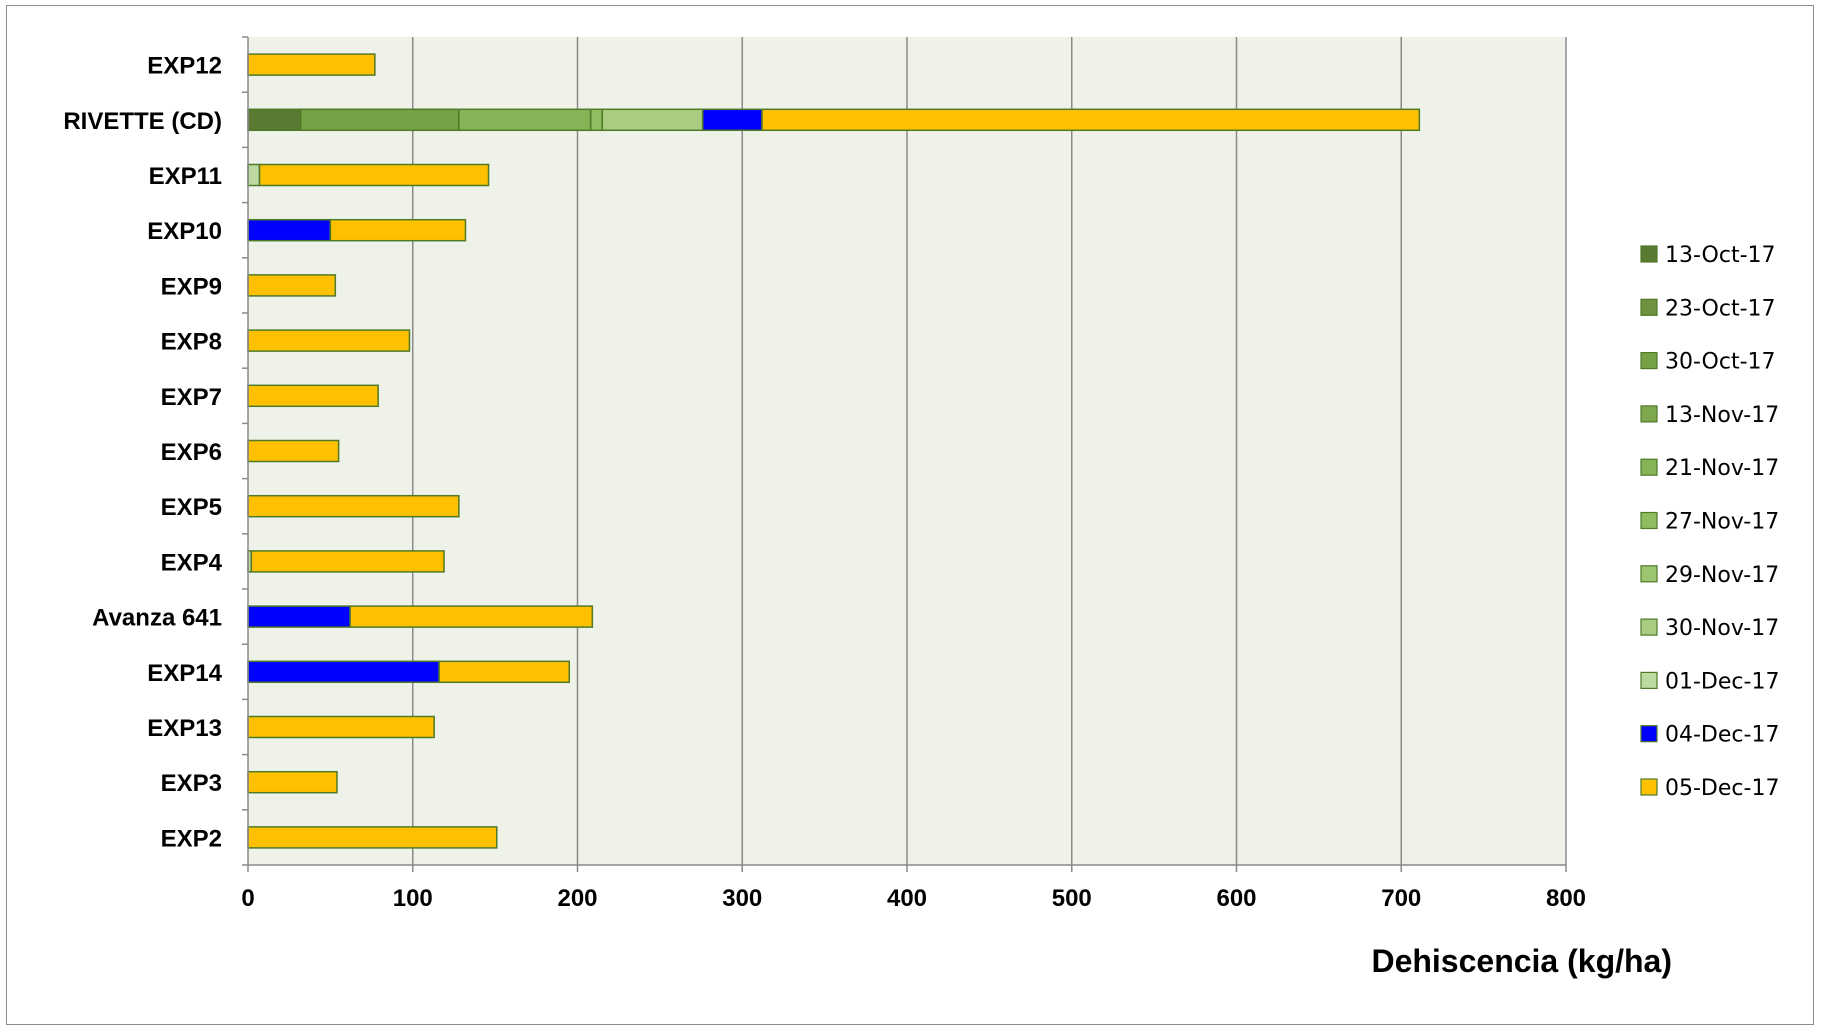 This screenshot has width=1821, height=1031. I want to click on legend-label: 13-Nov-17, so click(1722, 415).